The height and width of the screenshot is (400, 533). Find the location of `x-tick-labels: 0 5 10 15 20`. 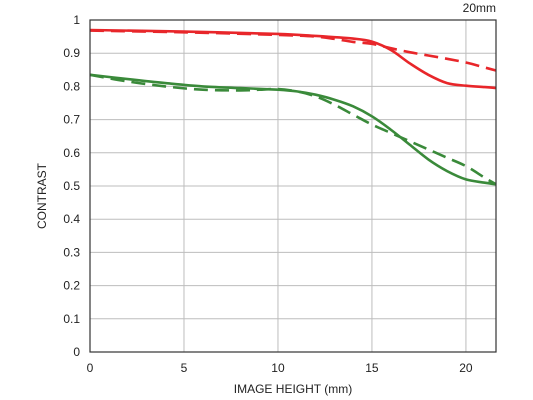

x-tick-labels: 0 5 10 15 20 is located at coordinates (280, 368).